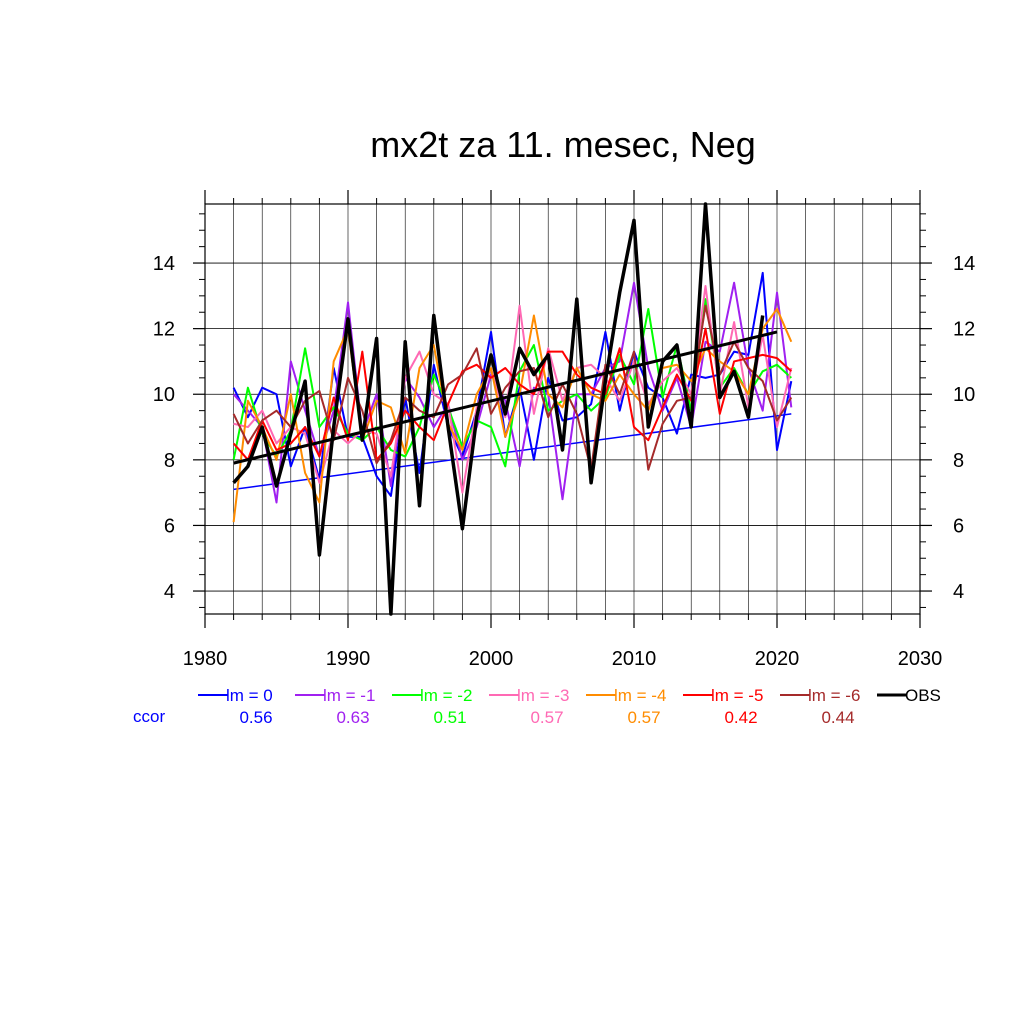 The height and width of the screenshot is (1024, 1024). What do you see at coordinates (640, 695) in the screenshot?
I see `legend-label-4: lm = -4` at bounding box center [640, 695].